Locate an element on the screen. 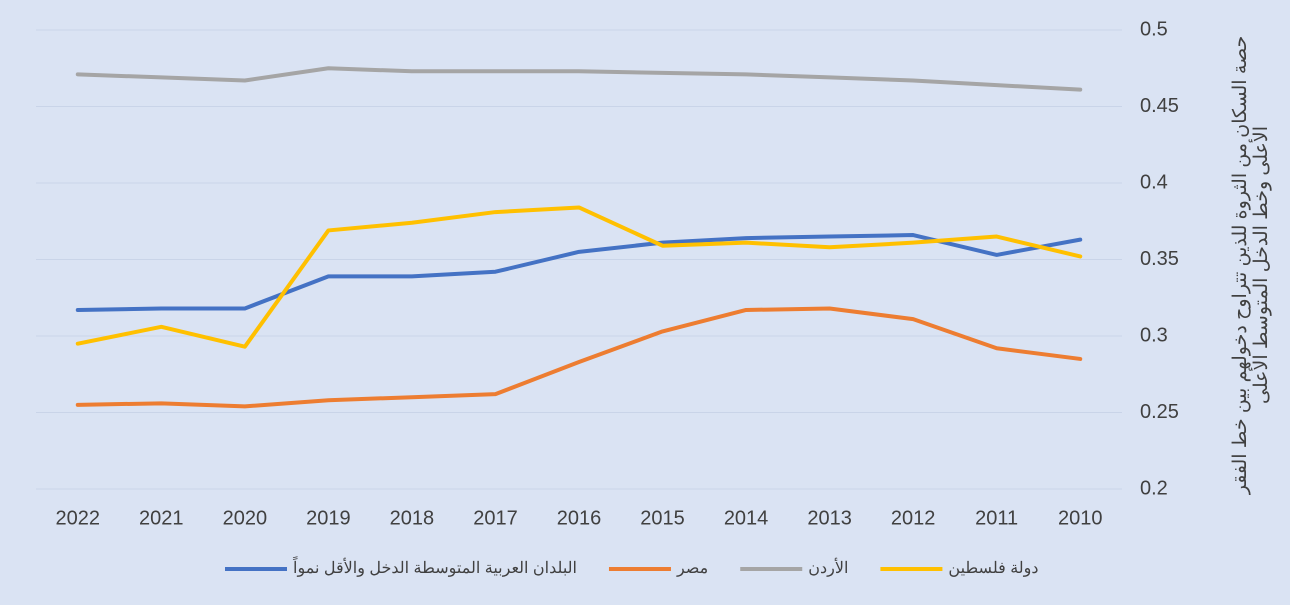 The height and width of the screenshot is (605, 1290). x-tick-label: 2018 is located at coordinates (412, 518).